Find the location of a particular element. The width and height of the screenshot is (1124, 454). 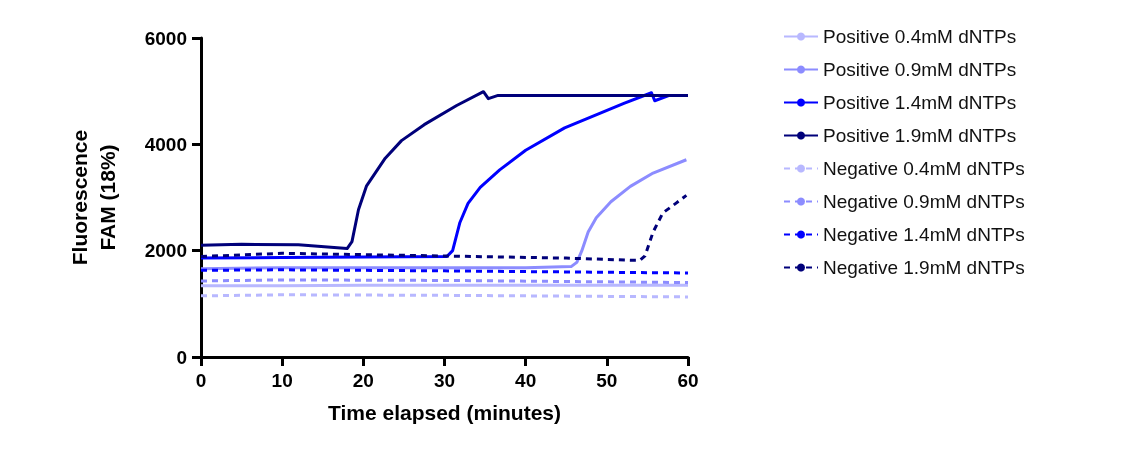

y-tick-label: 4000 is located at coordinates (165, 144).